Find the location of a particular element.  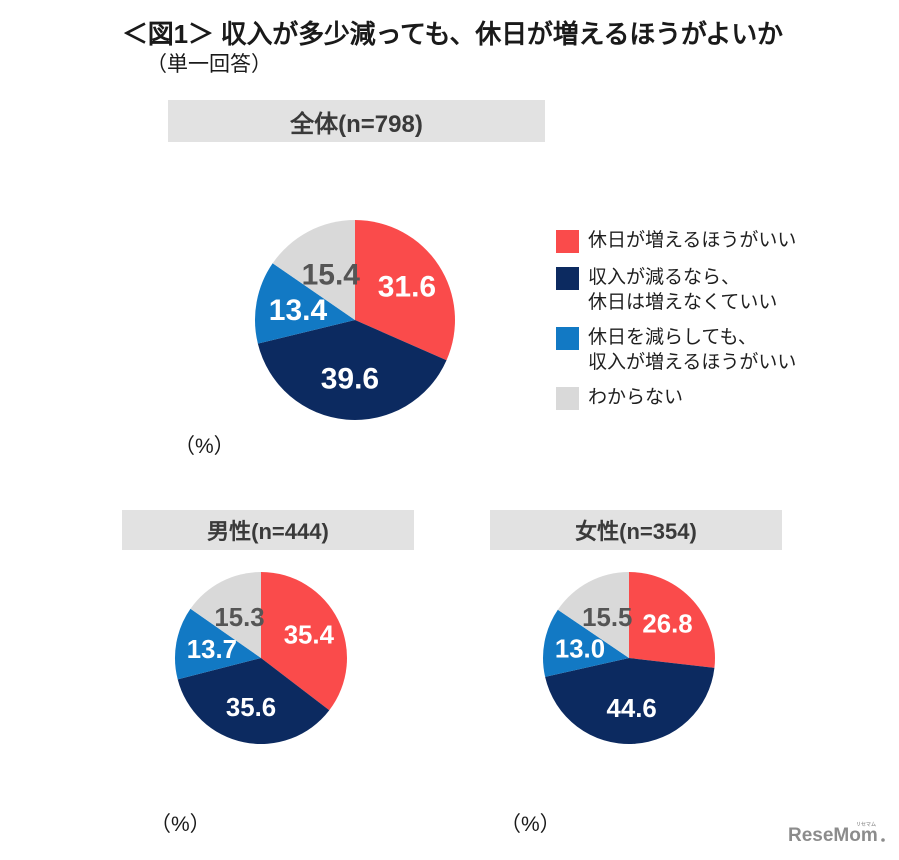

pie-chart-male: 35.4 35.6 13.7 15.3 is located at coordinates (260, 658).